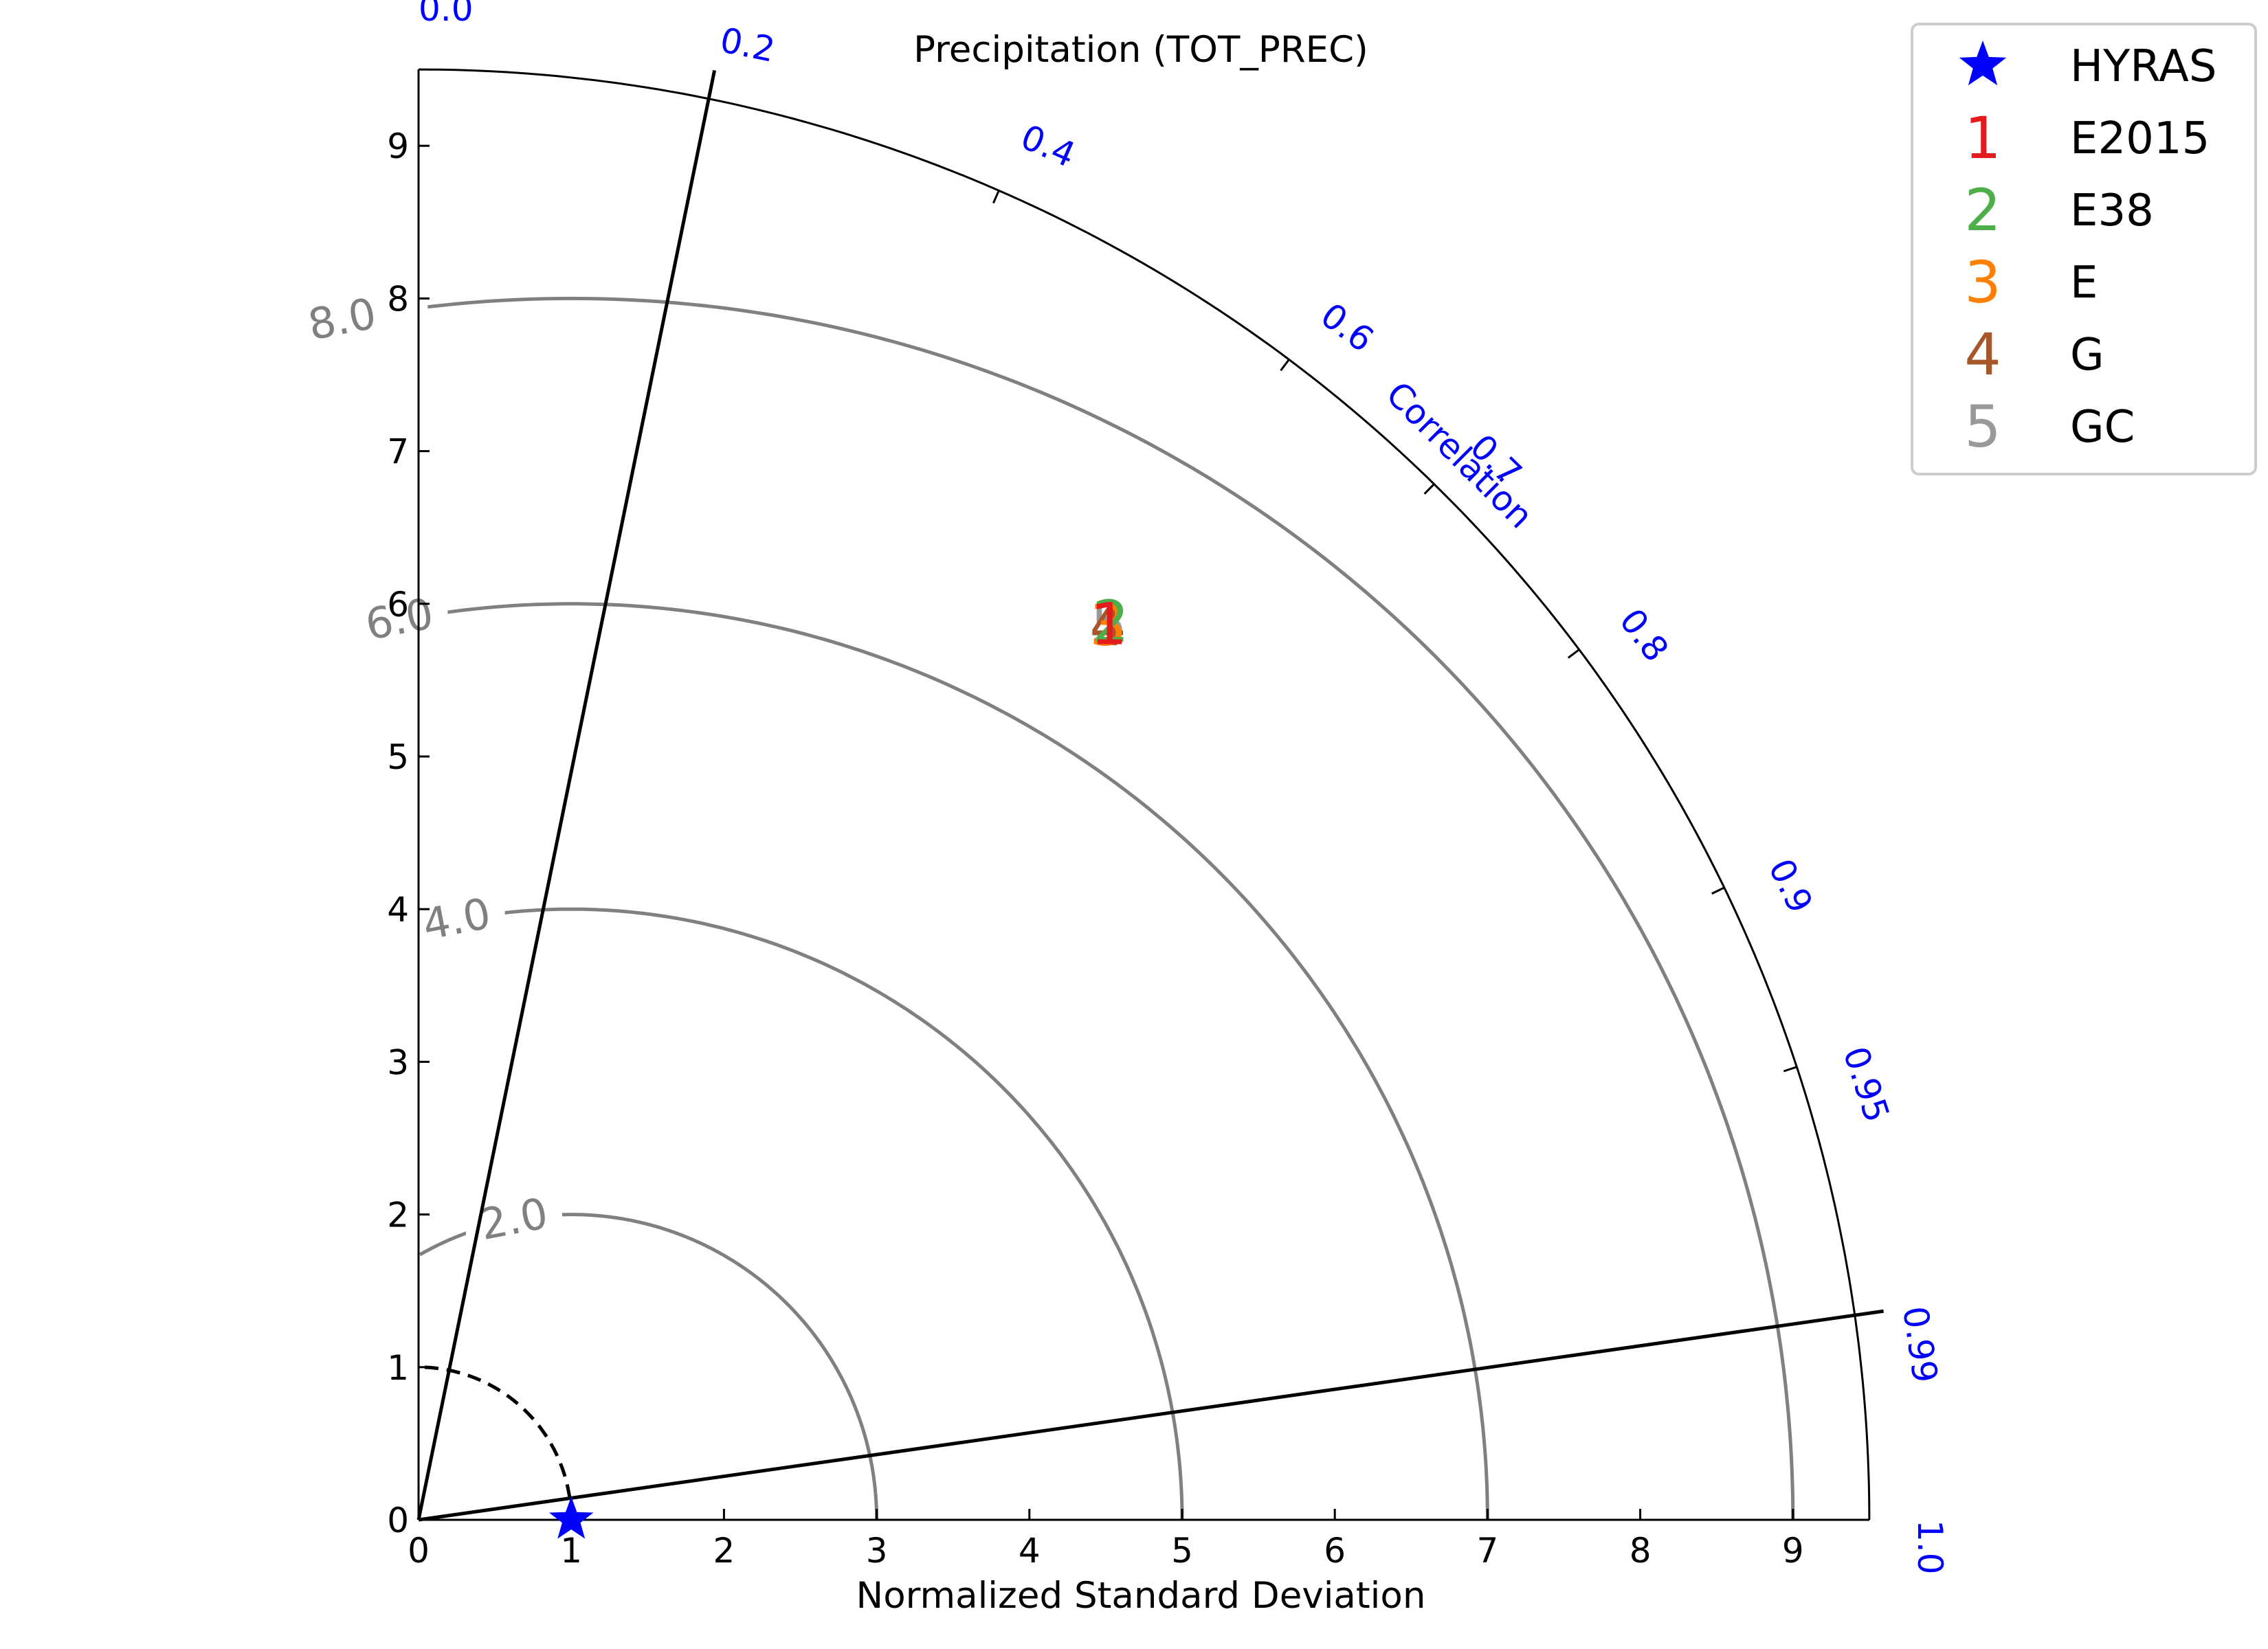 The height and width of the screenshot is (1649, 2268). I want to click on x-tick-label: 6, so click(1335, 1551).